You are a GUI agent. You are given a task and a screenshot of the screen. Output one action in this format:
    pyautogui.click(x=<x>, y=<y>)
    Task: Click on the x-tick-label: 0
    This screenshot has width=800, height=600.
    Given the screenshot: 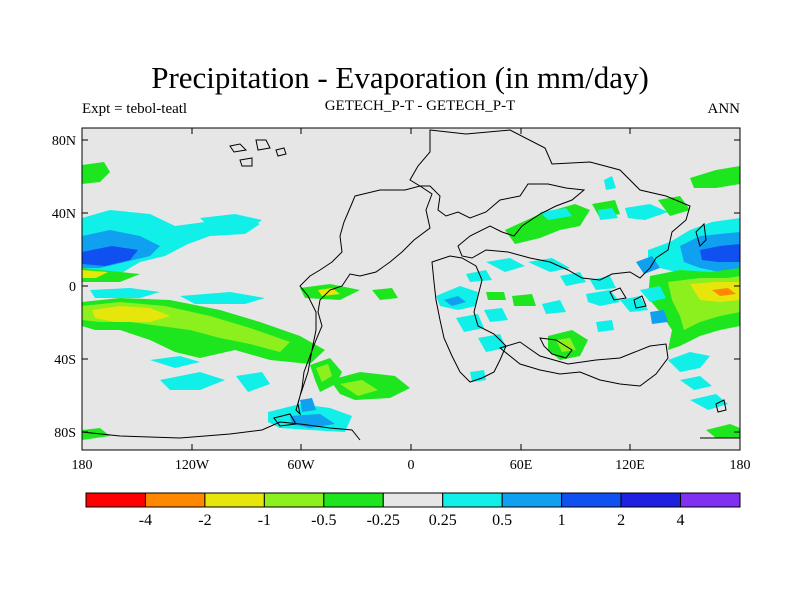 What is the action you would take?
    pyautogui.click(x=411, y=465)
    